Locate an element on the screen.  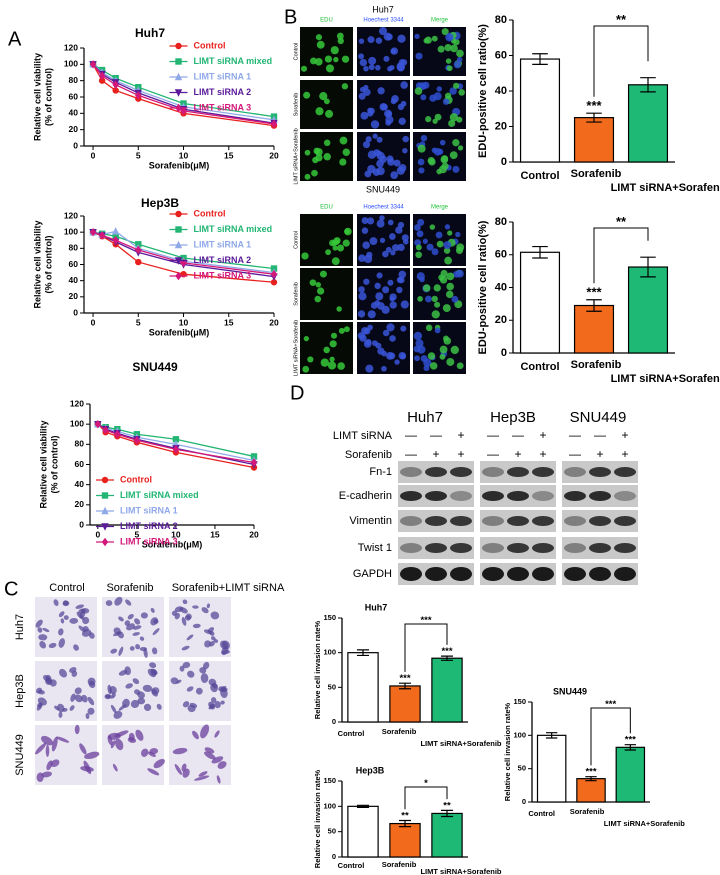
y-tick-label: 0 is located at coordinates (524, 801).